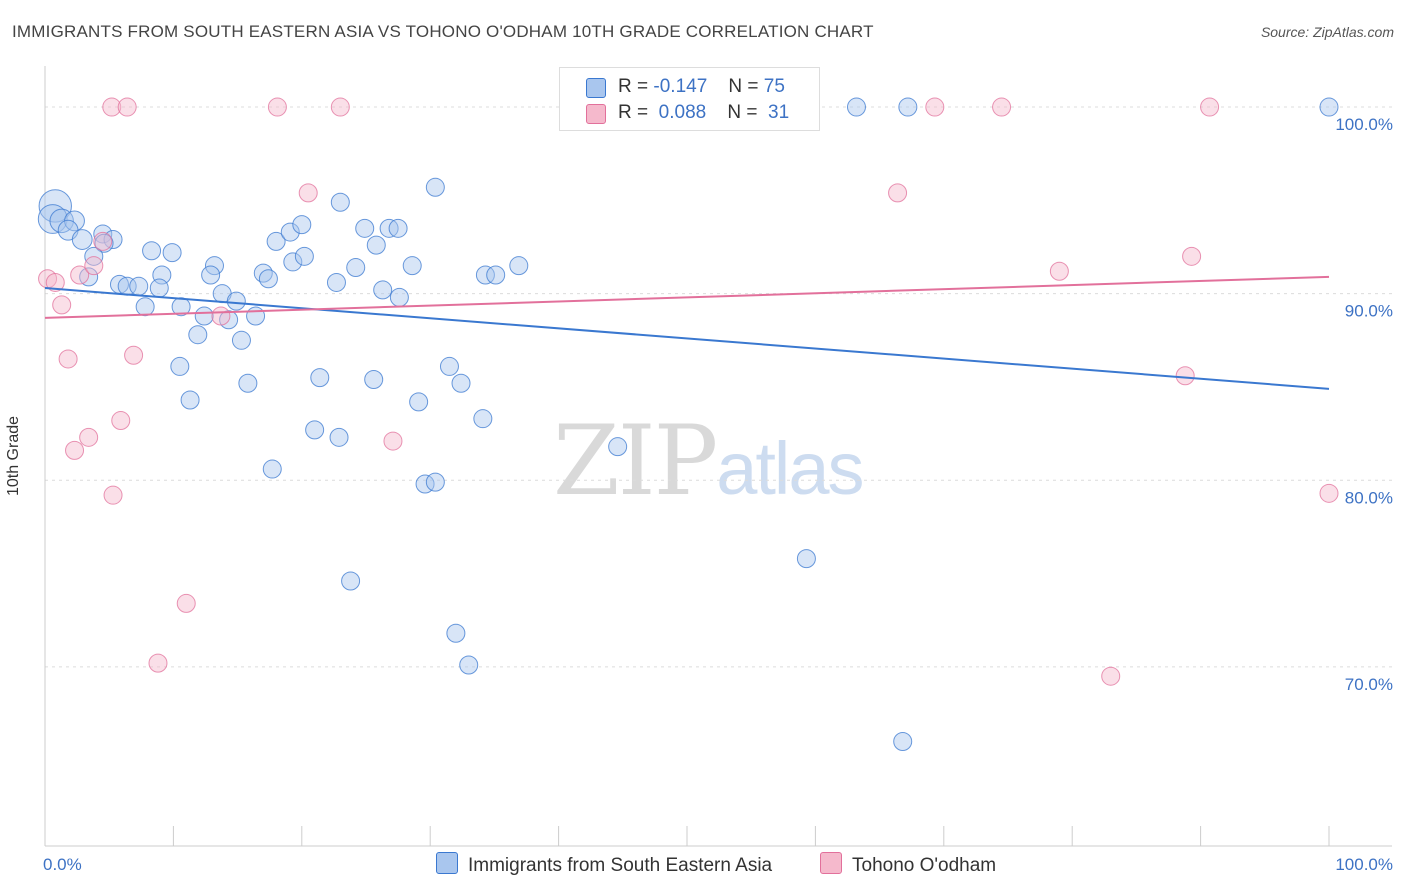 The width and height of the screenshot is (1406, 892). I want to click on r-value: -0.147, so click(680, 86).